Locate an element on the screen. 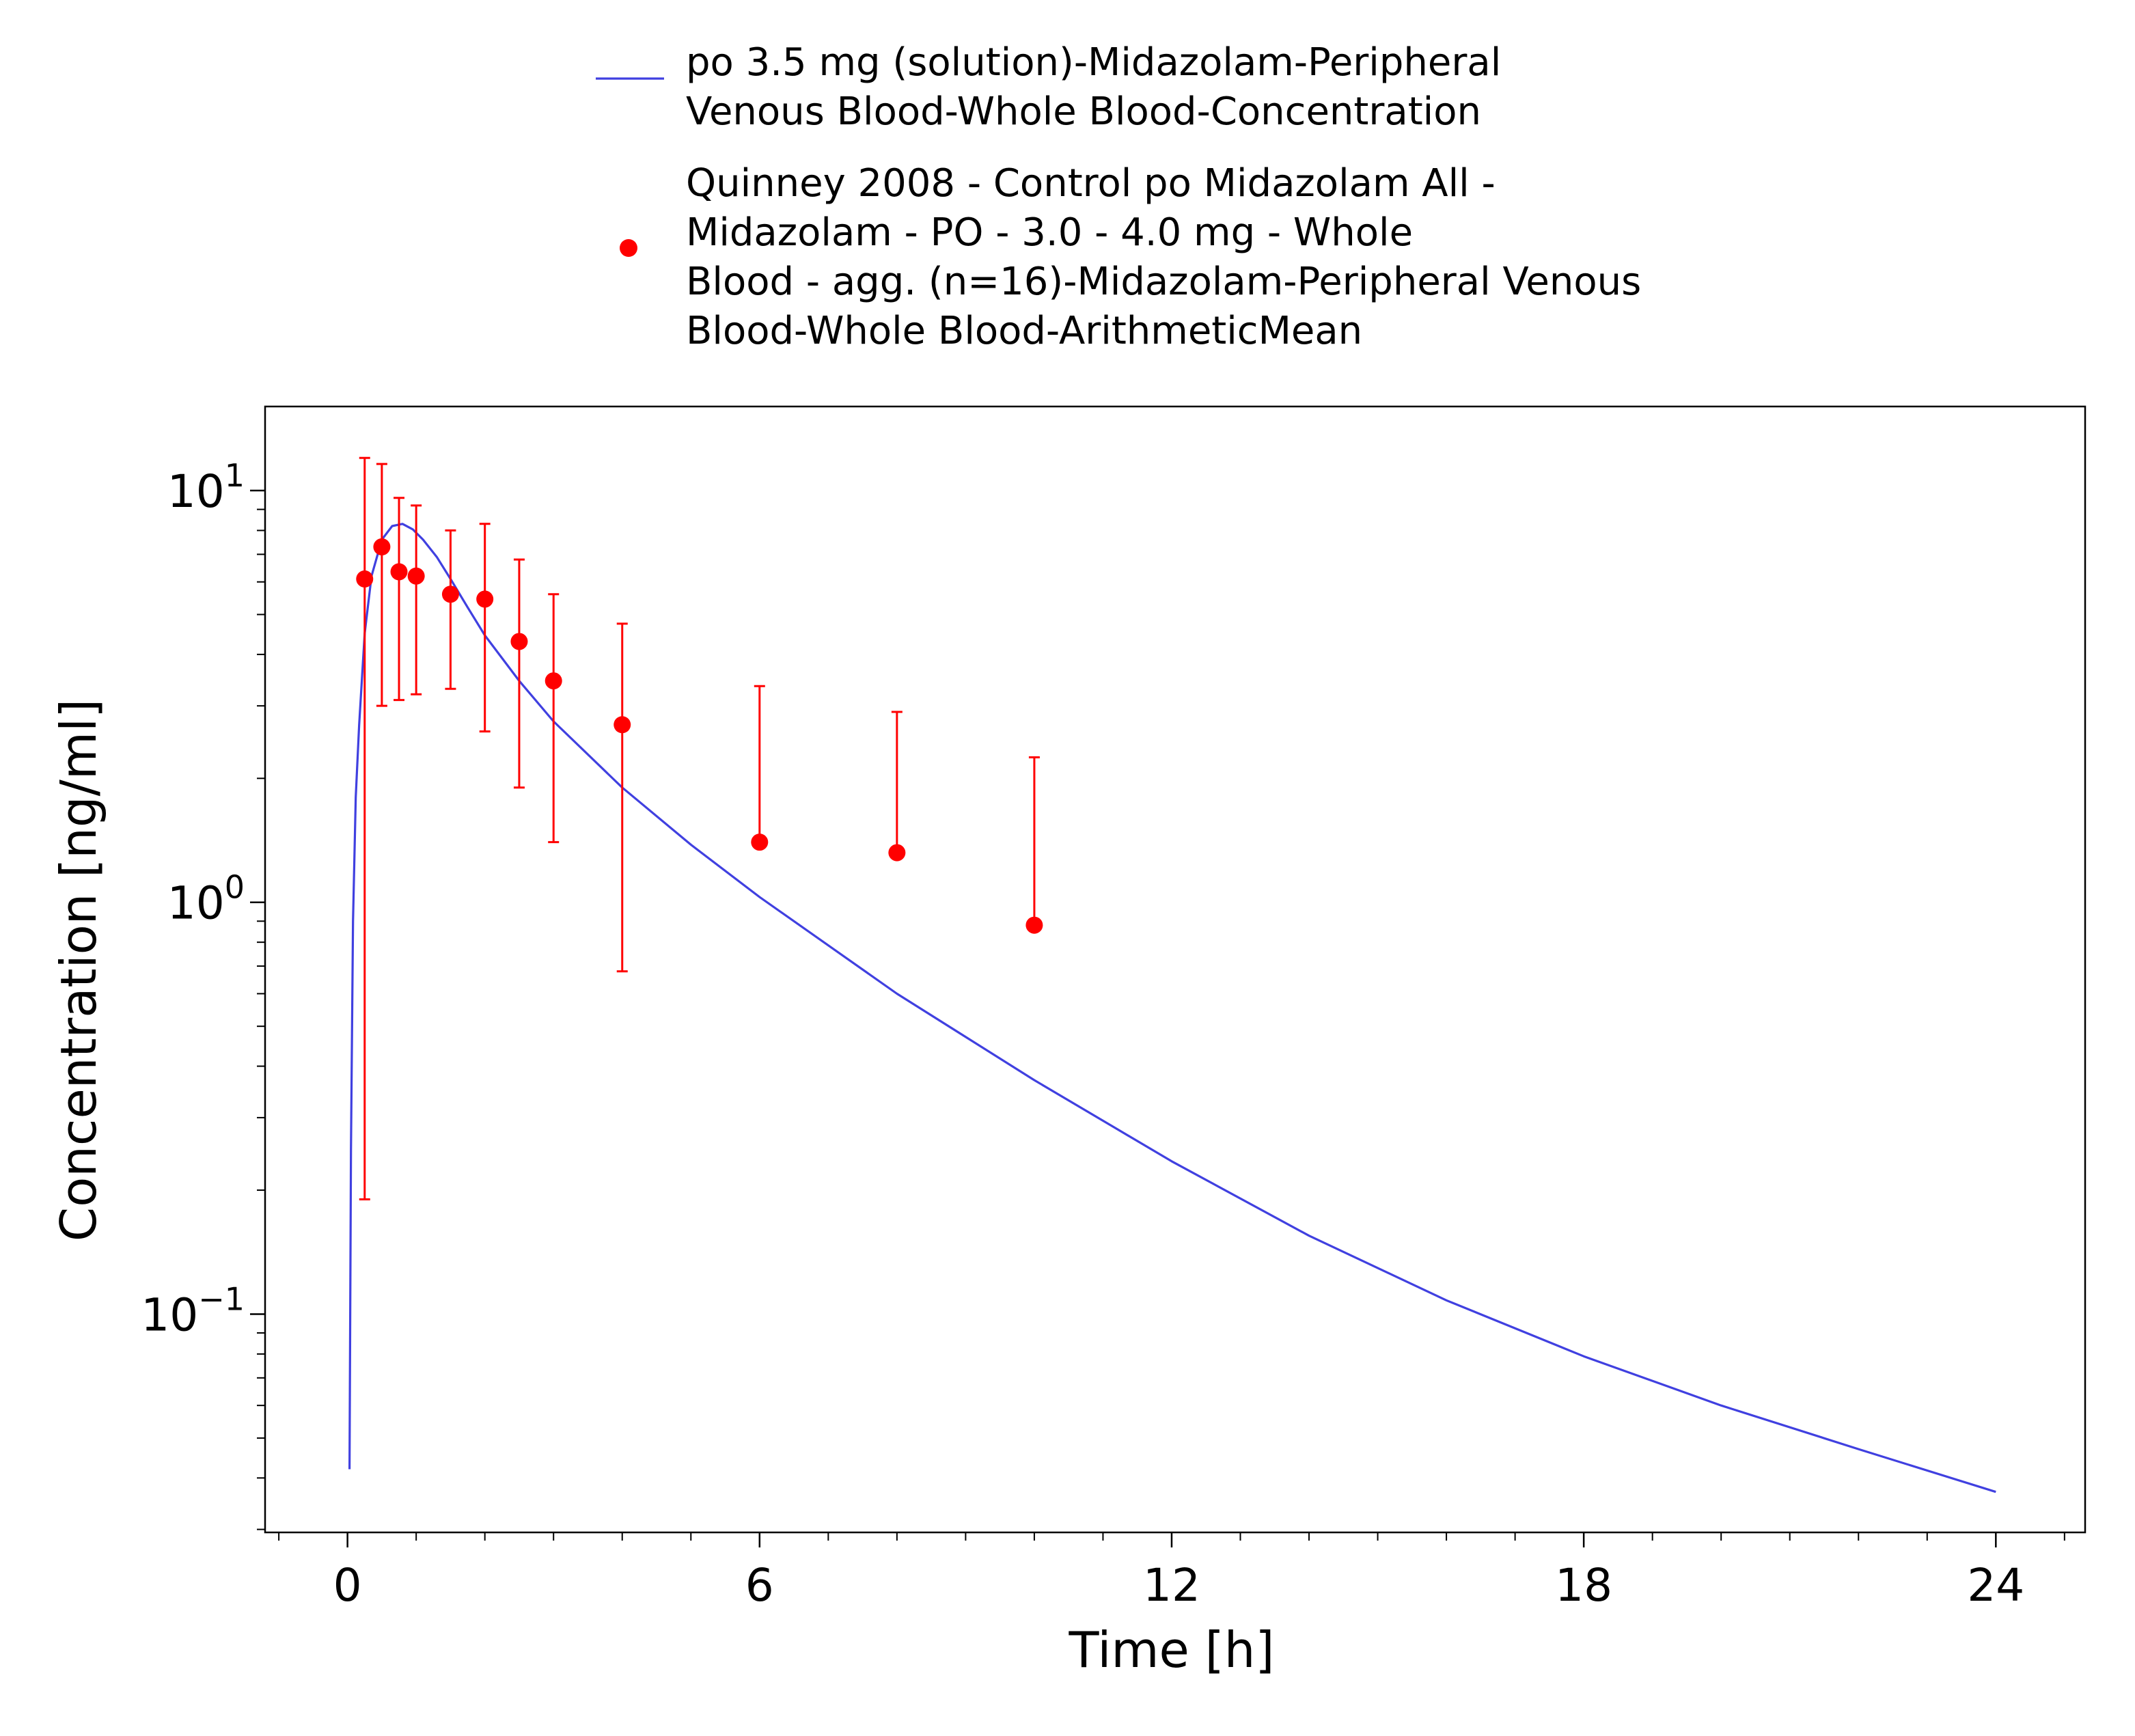  x-tick-label: 12 is located at coordinates (1172, 1585).